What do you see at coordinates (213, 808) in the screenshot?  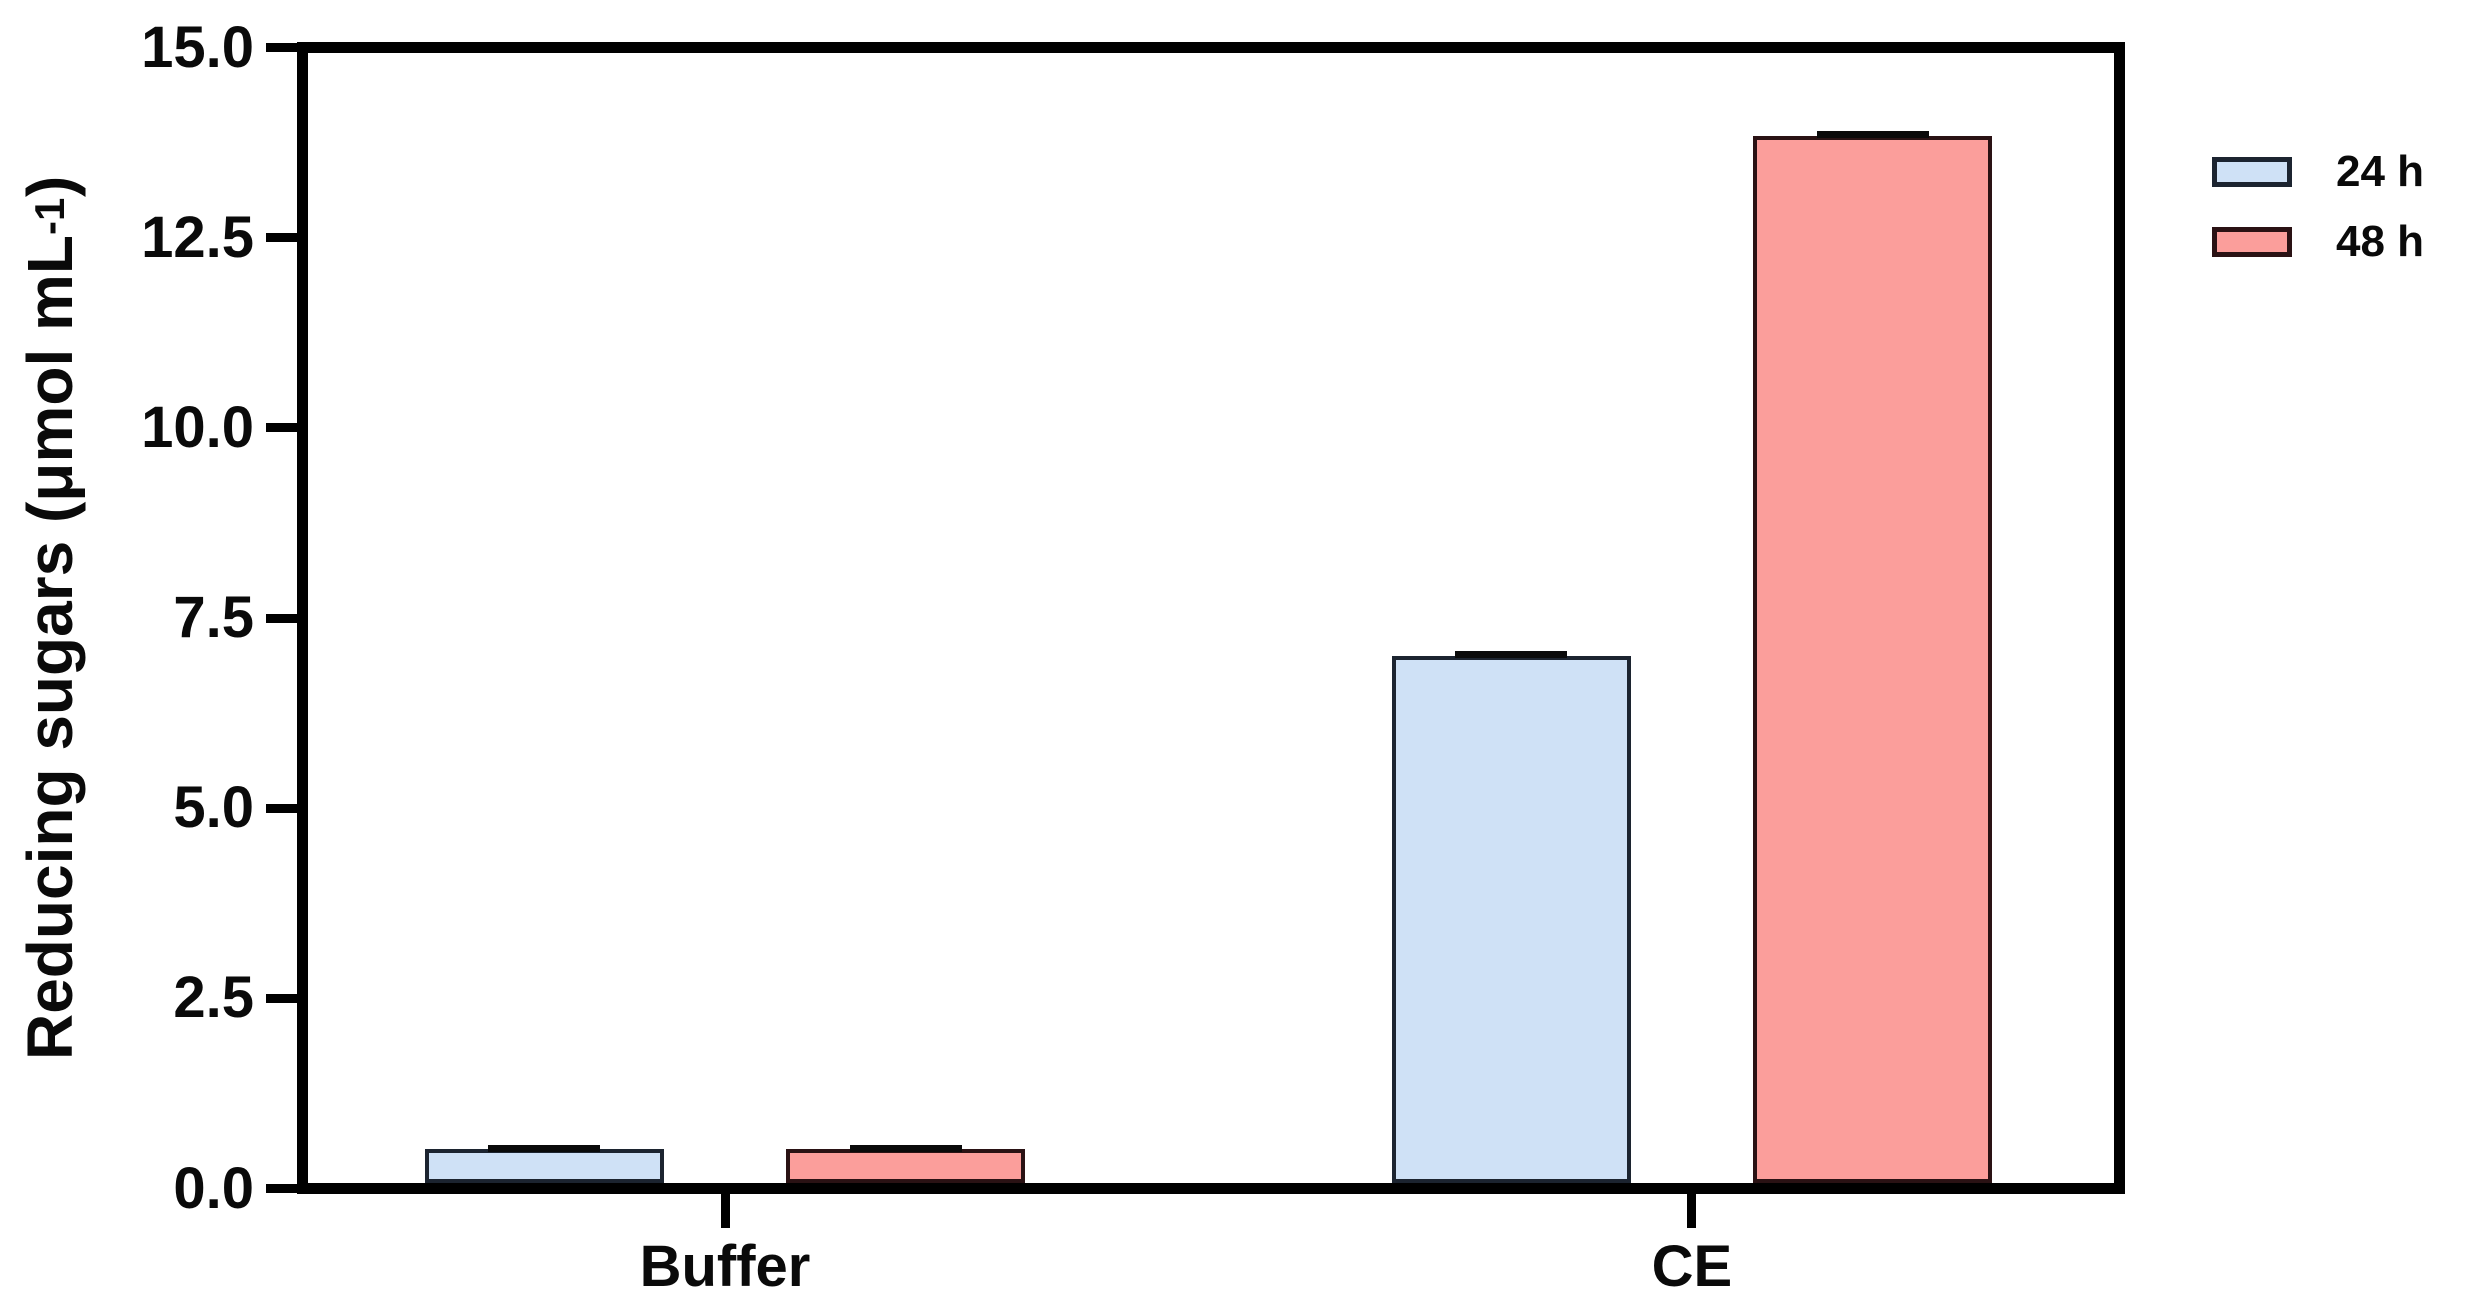 I see `y-tick-label: 5.0` at bounding box center [213, 808].